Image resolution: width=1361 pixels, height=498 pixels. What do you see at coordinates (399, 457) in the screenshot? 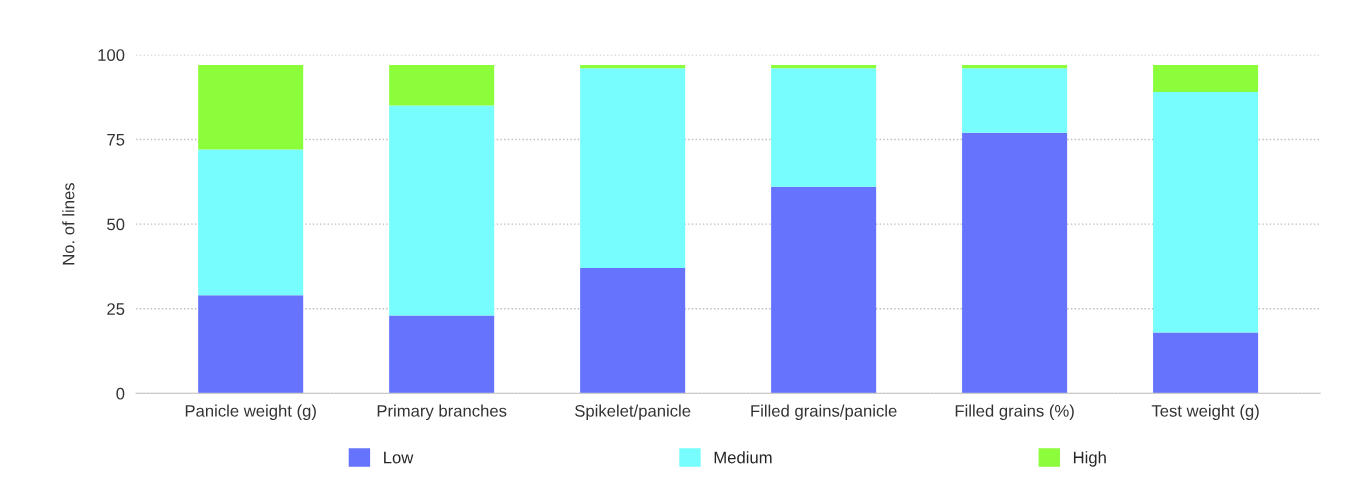
I see `legend-label: Low` at bounding box center [399, 457].